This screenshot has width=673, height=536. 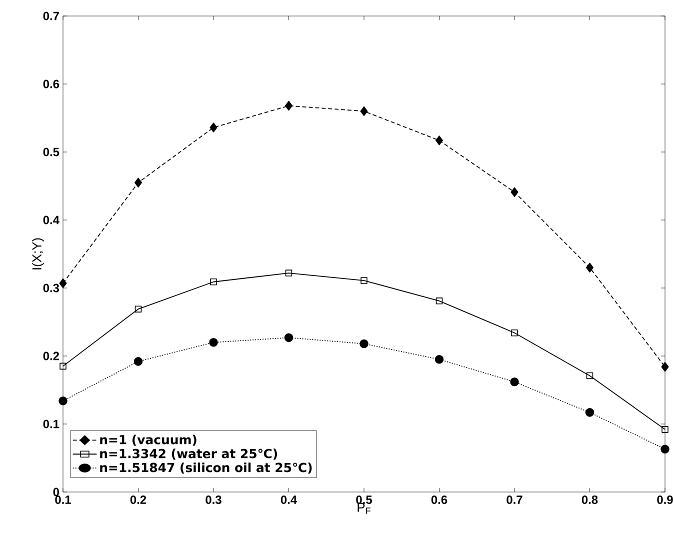 What do you see at coordinates (38, 254) in the screenshot?
I see `y-axis-title: I(X;Y)` at bounding box center [38, 254].